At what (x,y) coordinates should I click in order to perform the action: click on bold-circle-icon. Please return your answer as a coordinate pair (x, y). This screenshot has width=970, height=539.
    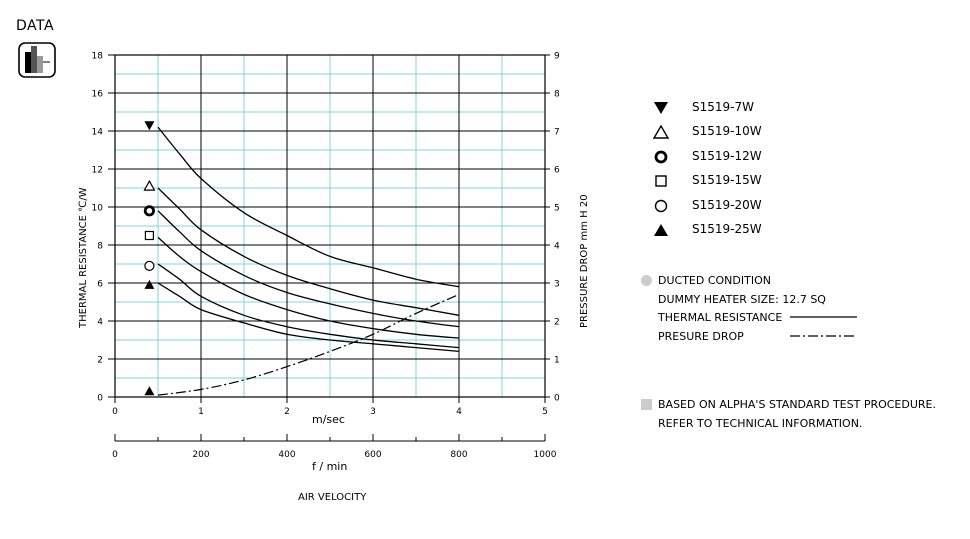
    Looking at the image, I should click on (661, 157).